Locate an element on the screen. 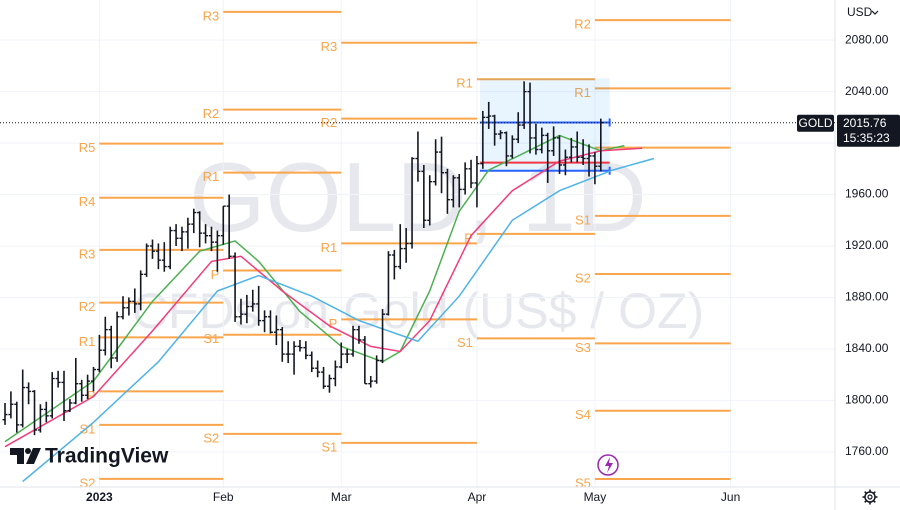 The height and width of the screenshot is (510, 900). brand-logo: TradingView is located at coordinates (89, 456).